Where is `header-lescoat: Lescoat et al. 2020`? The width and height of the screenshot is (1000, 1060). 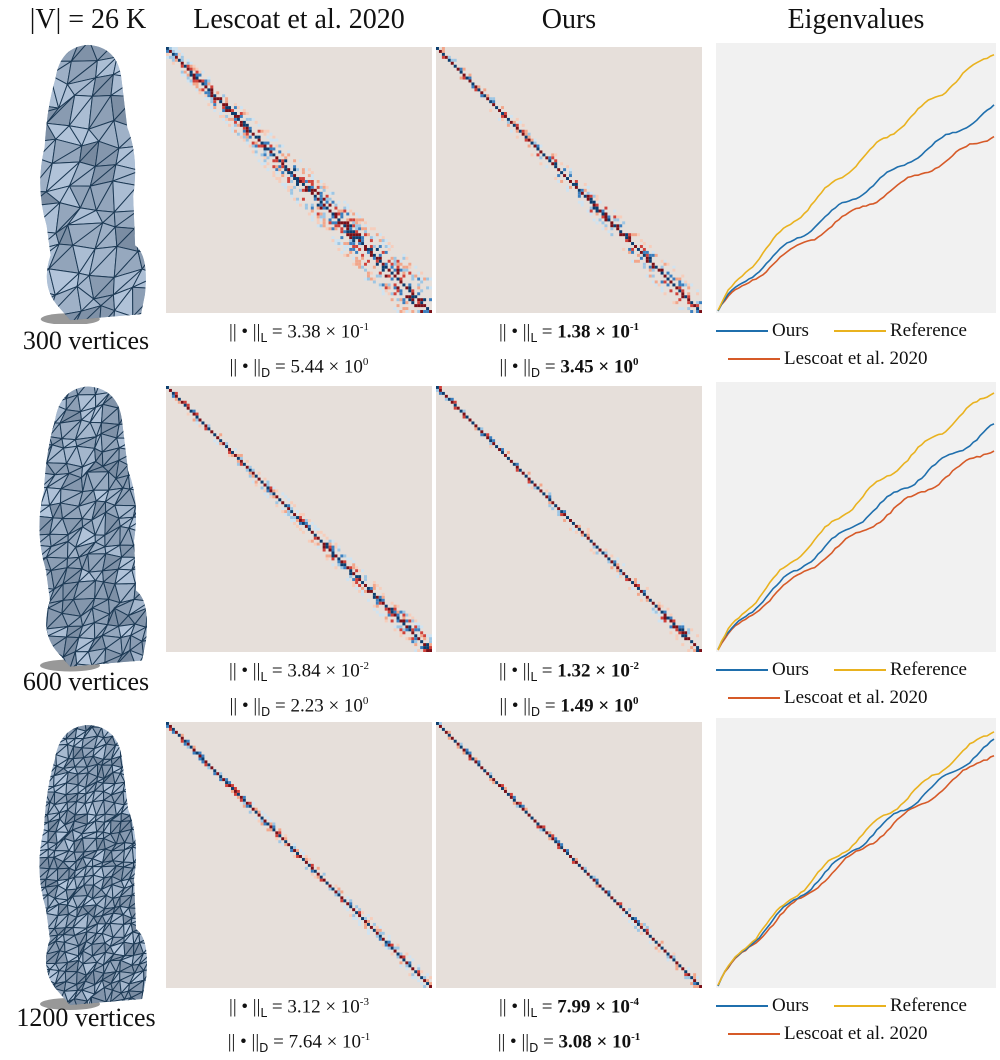 header-lescoat: Lescoat et al. 2020 is located at coordinates (299, 19).